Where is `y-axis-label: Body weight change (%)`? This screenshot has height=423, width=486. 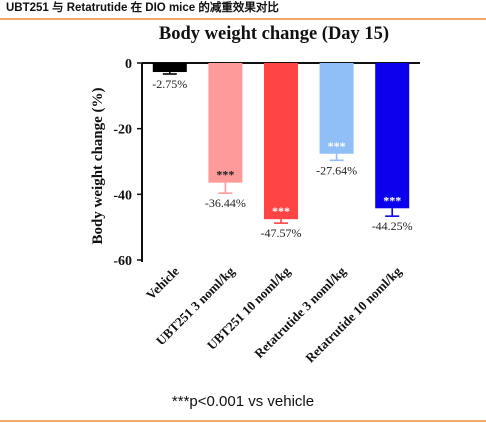 y-axis-label: Body weight change (%) is located at coordinates (98, 165).